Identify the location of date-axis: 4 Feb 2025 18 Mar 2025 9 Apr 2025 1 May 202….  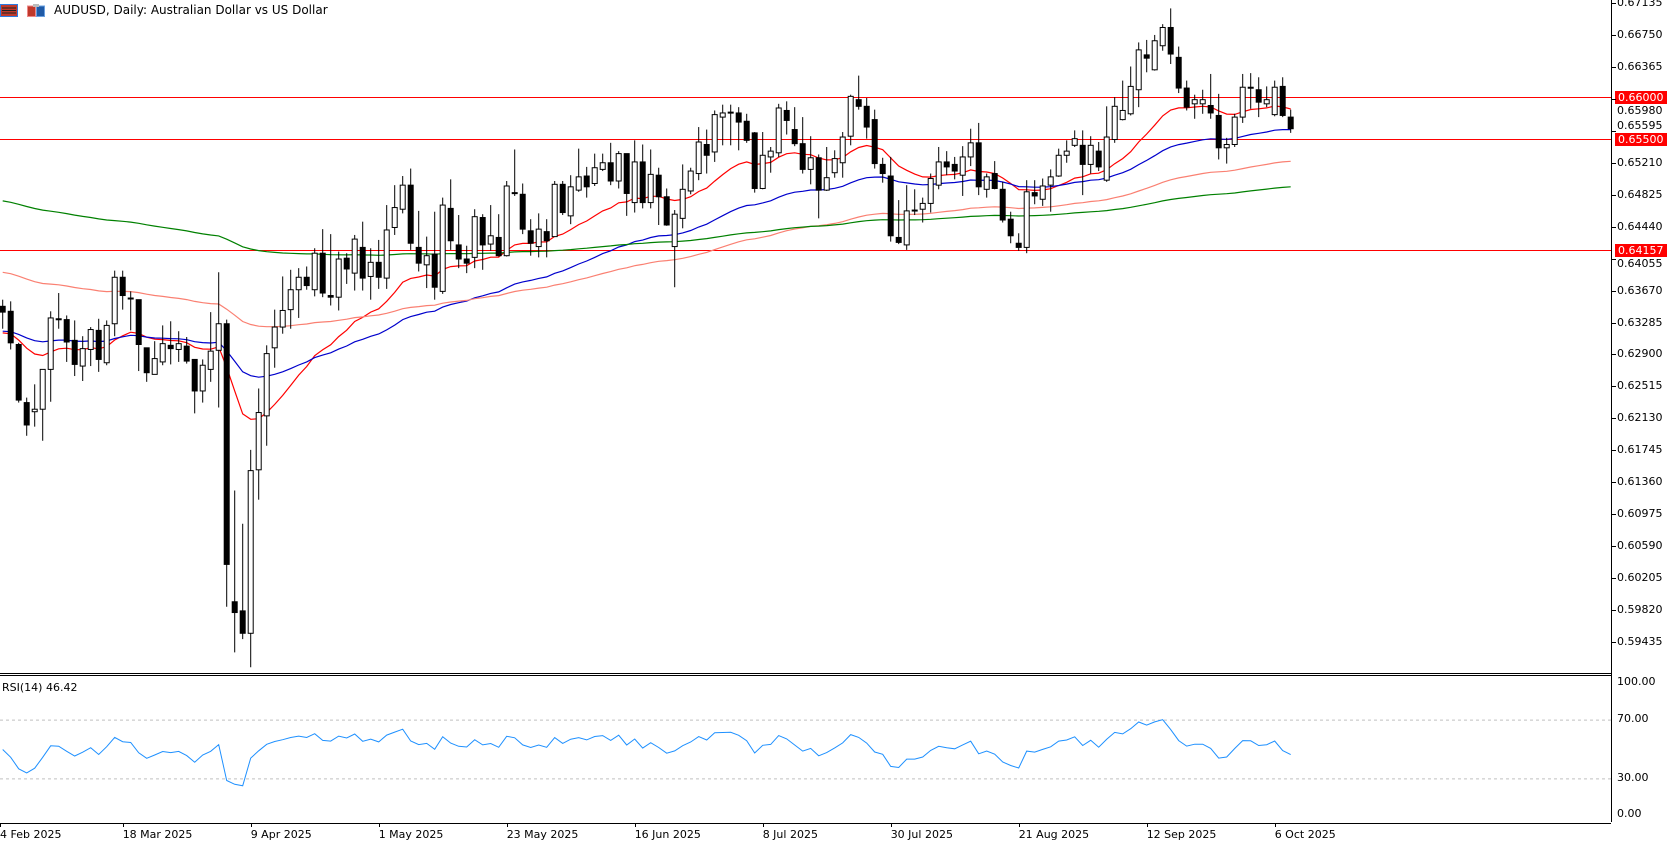
(805, 834).